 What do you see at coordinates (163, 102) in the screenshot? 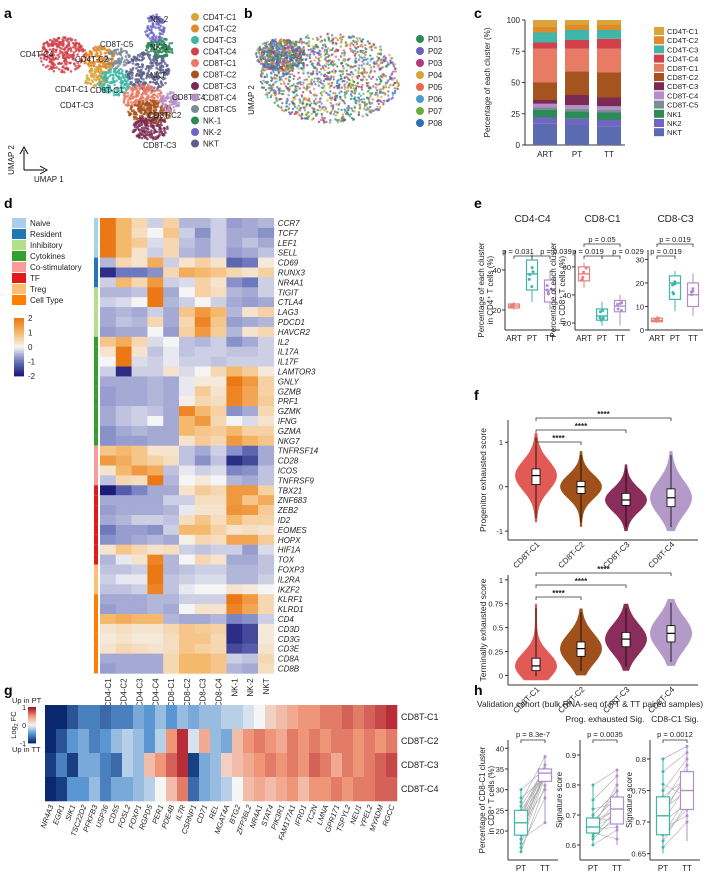
I see `umap-point-cd8t-c4` at bounding box center [163, 102].